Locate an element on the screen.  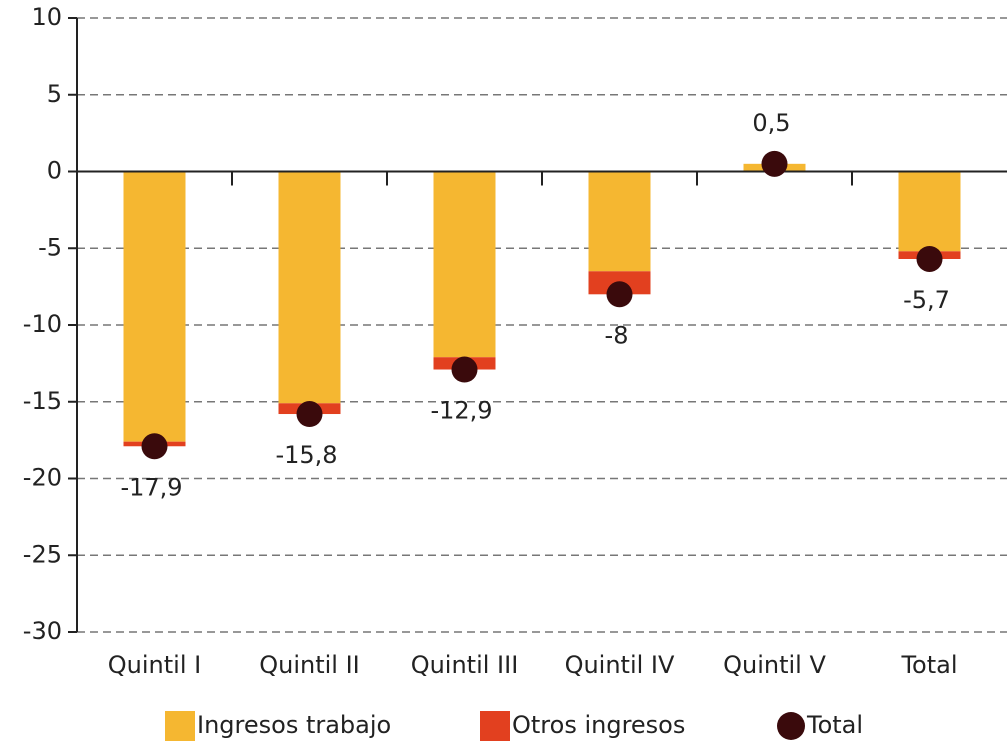
y-tick-label: -15 is located at coordinates (42, 401).